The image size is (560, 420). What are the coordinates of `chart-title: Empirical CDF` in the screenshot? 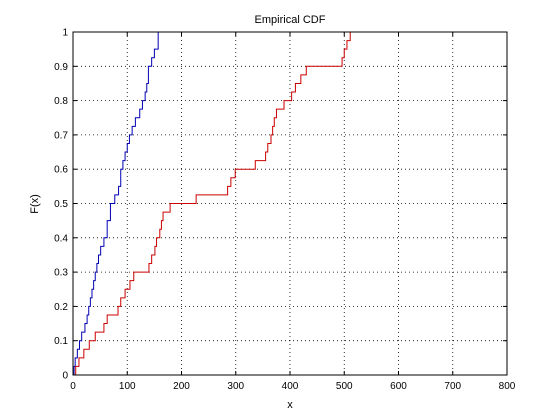 It's located at (290, 20).